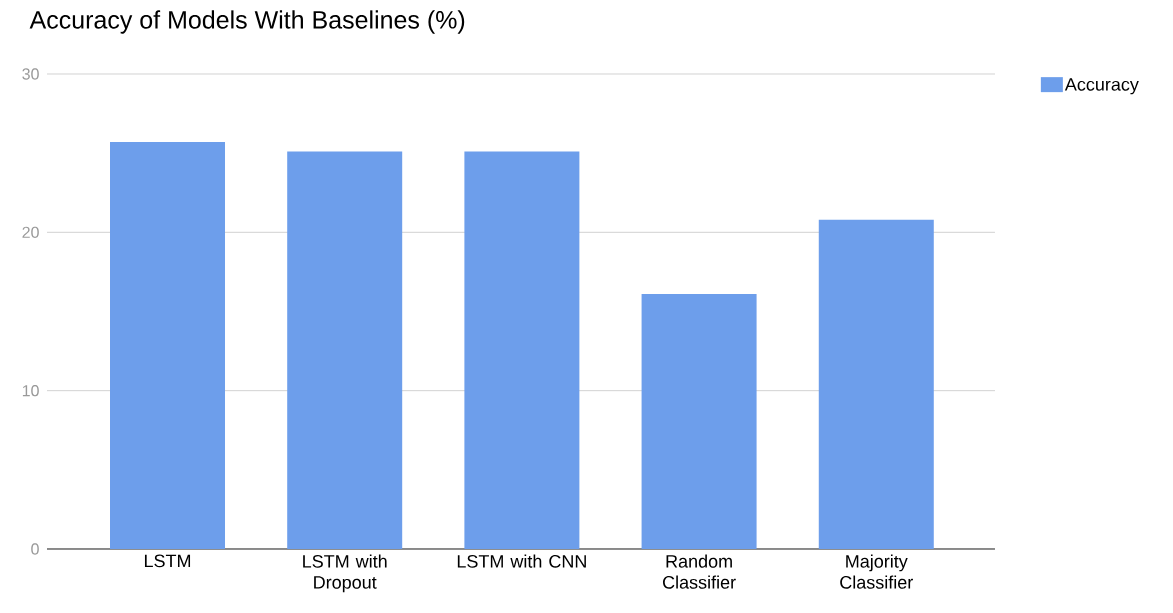 The height and width of the screenshot is (613, 1173). Describe the element at coordinates (30, 391) in the screenshot. I see `y-tick-label: 10` at that location.